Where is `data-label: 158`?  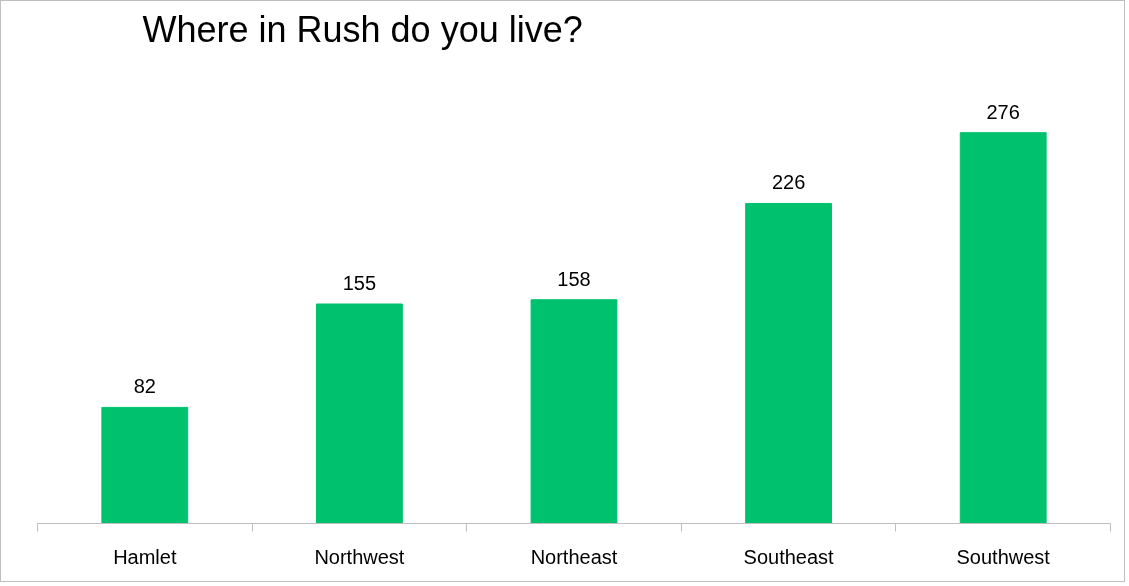
data-label: 158 is located at coordinates (574, 278).